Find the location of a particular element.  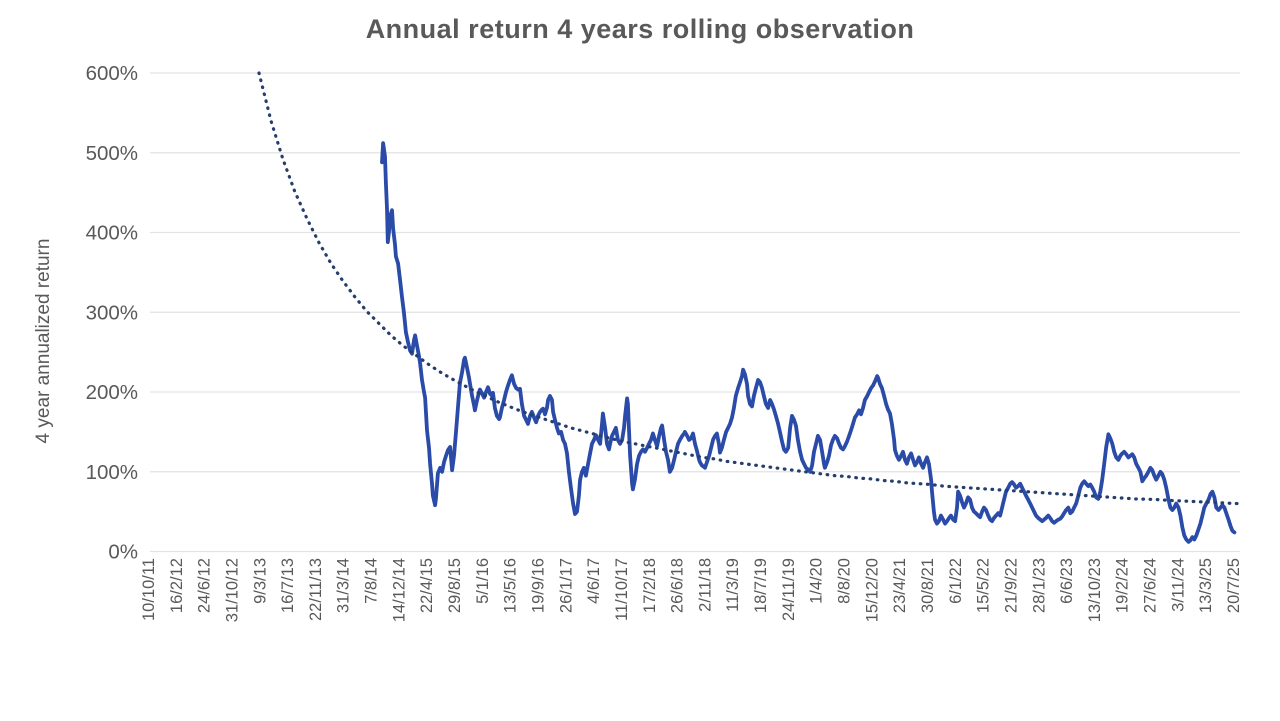

x-tick-label: 21/9/22 is located at coordinates (1011, 585).